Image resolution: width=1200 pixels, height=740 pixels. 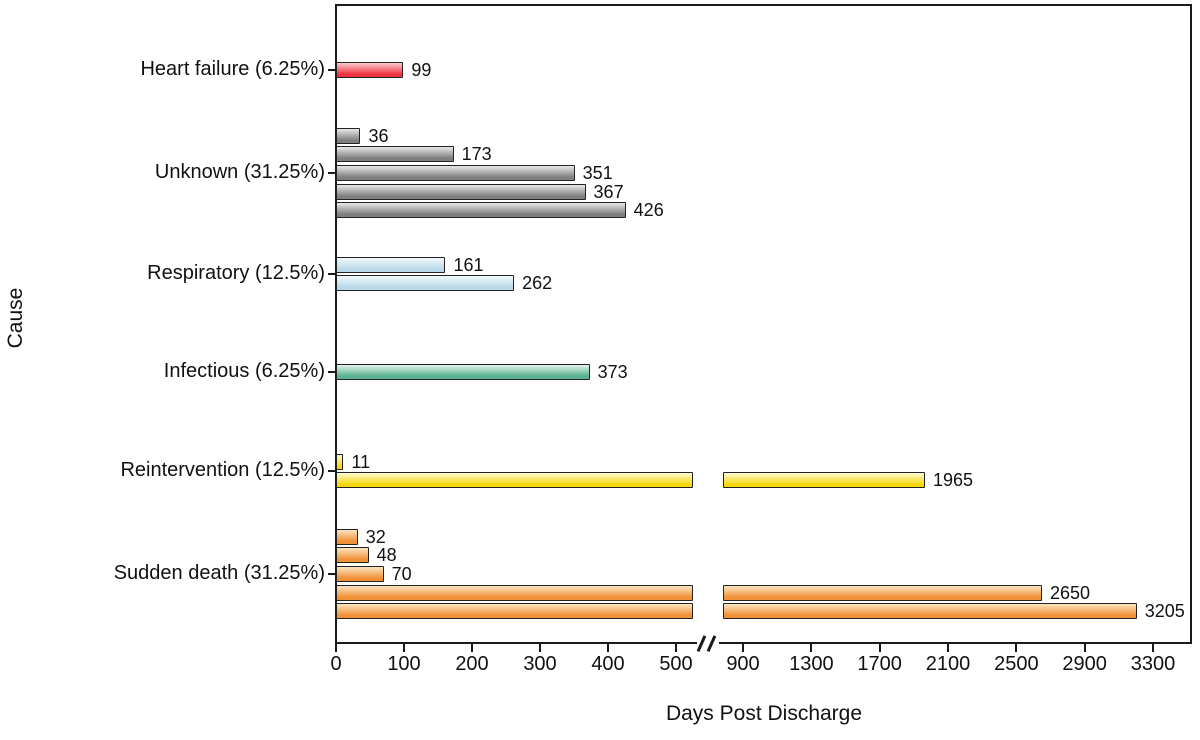 I want to click on bar-value-label: 36, so click(x=378, y=135).